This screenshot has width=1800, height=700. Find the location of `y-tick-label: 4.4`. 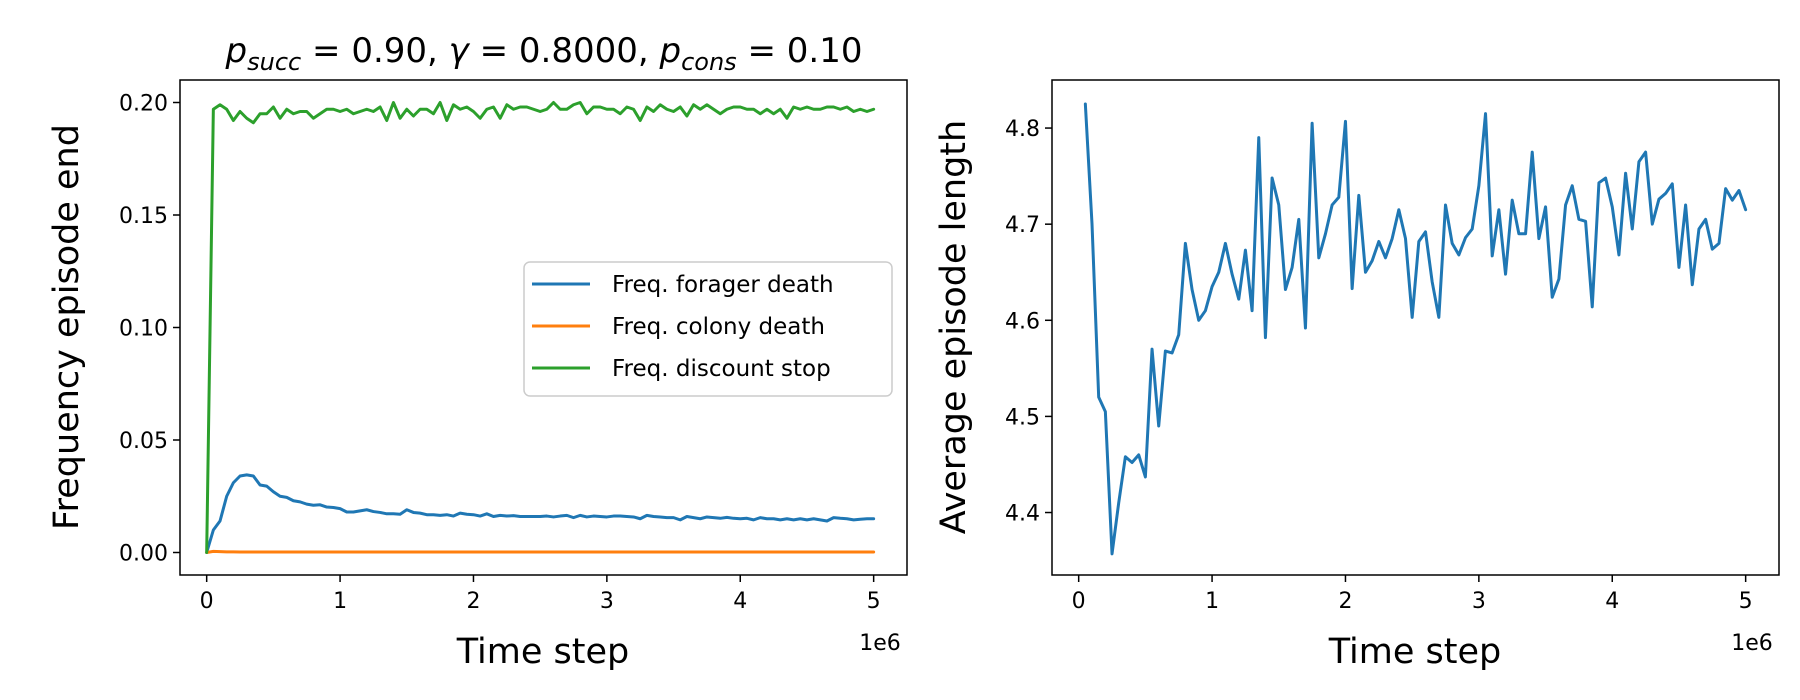

y-tick-label: 4.4 is located at coordinates (1022, 514).